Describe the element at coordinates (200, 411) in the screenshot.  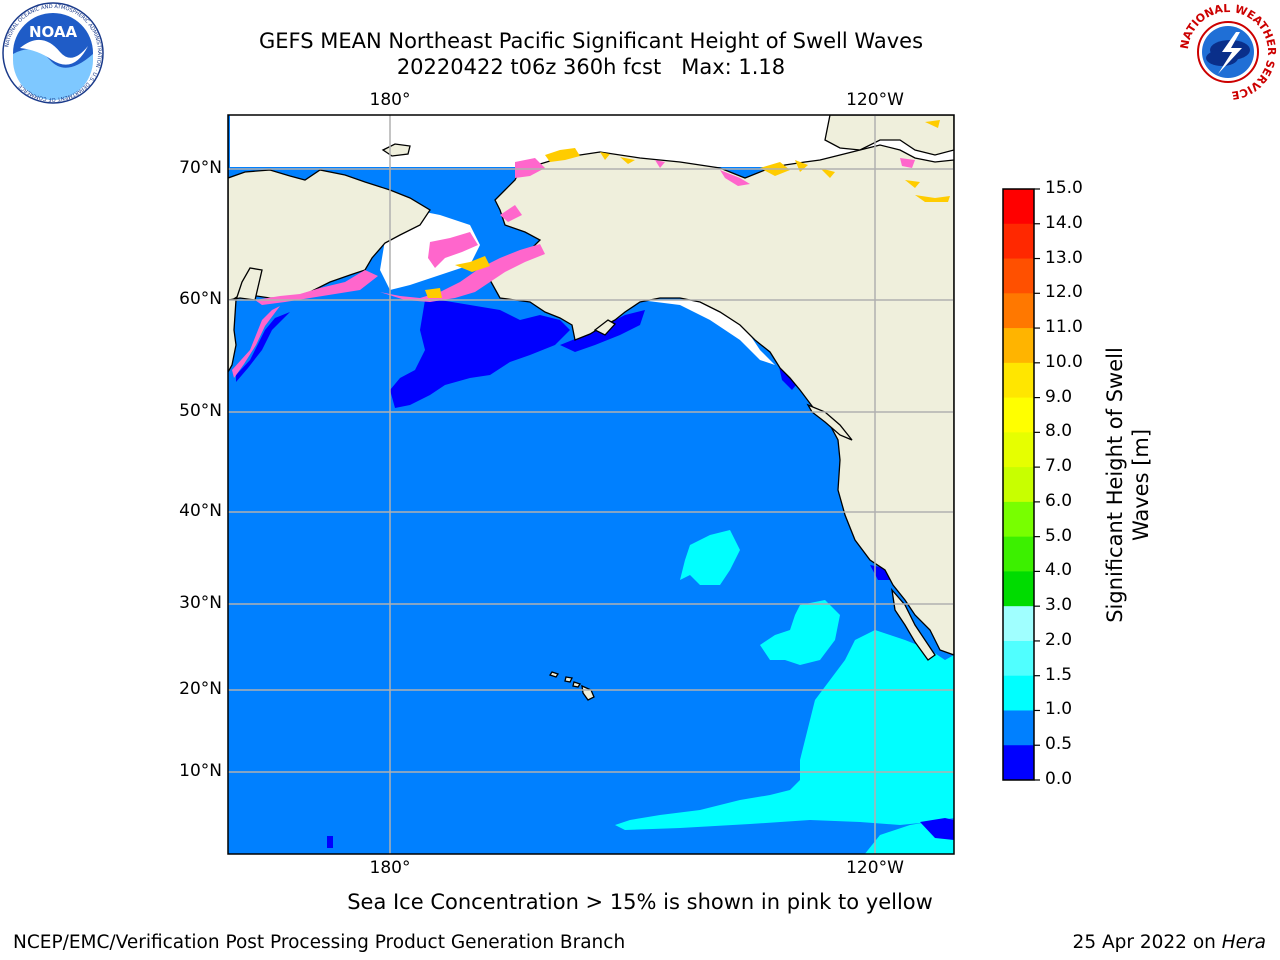
I see `lat-label-50n: 50°N` at that location.